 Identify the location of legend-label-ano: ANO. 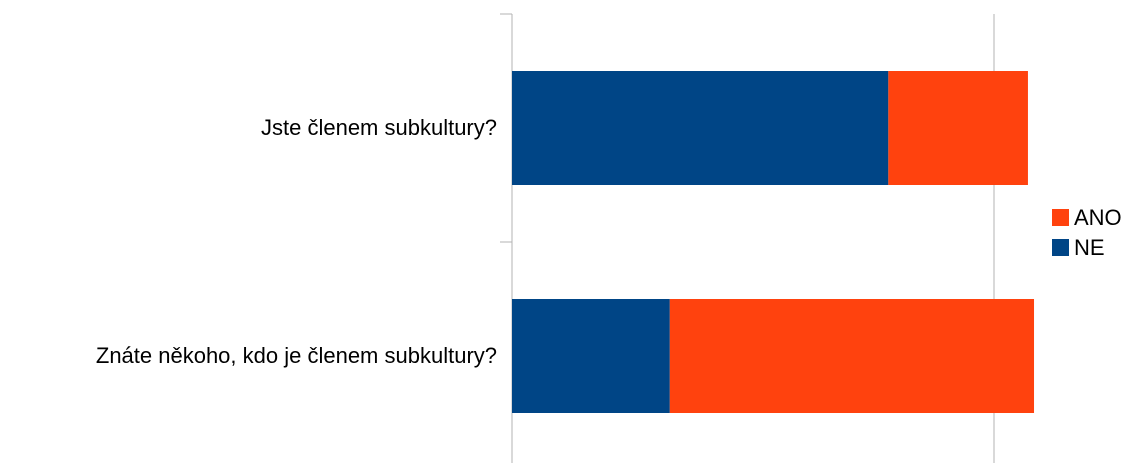
(1098, 217).